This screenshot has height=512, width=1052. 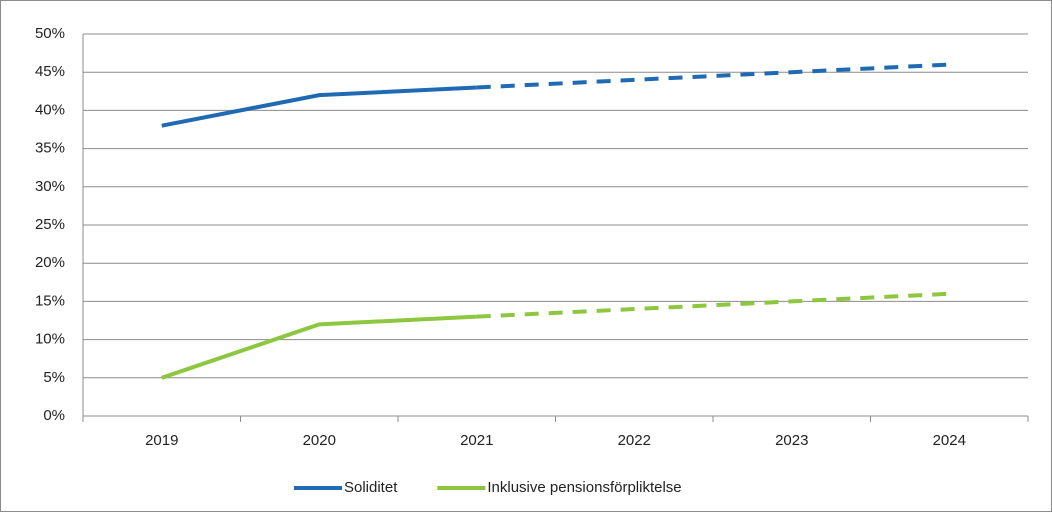 I want to click on y-tick-label: 0%, so click(x=54, y=415).